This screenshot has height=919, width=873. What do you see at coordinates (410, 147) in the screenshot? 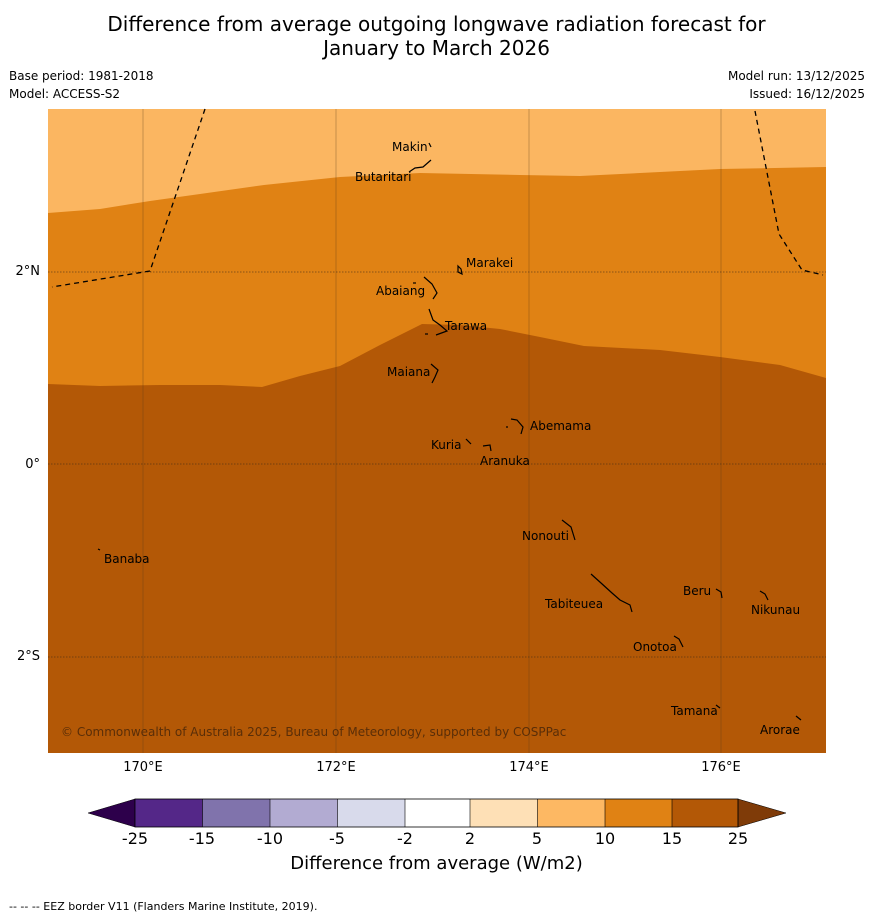
I see `label-makin: Makin` at bounding box center [410, 147].